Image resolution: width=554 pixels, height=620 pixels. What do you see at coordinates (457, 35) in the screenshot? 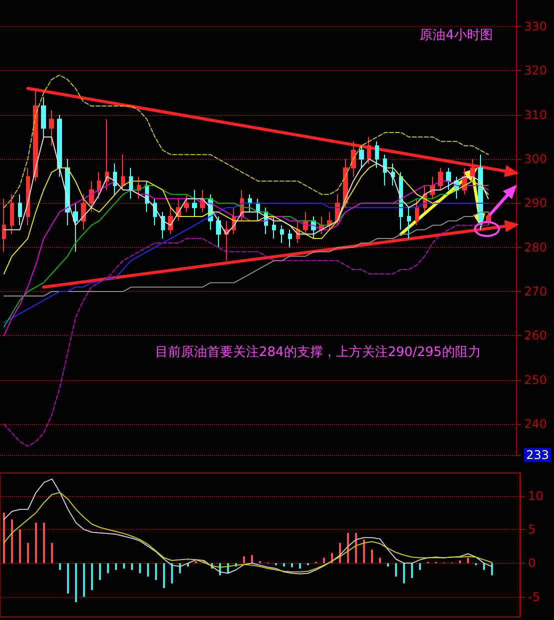
I see `text: 原油4小时图` at bounding box center [457, 35].